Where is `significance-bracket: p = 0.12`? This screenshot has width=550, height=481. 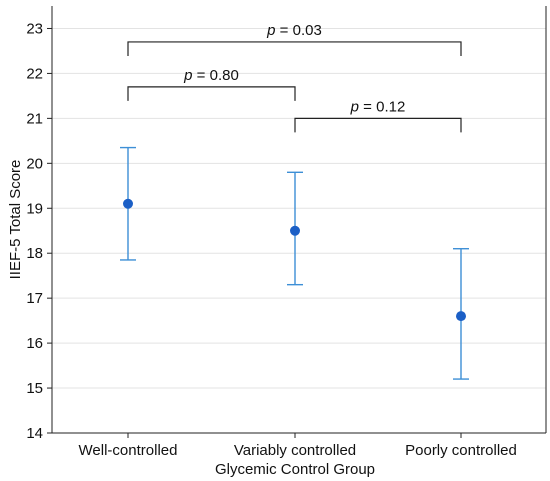
significance-bracket: p = 0.12 is located at coordinates (378, 115).